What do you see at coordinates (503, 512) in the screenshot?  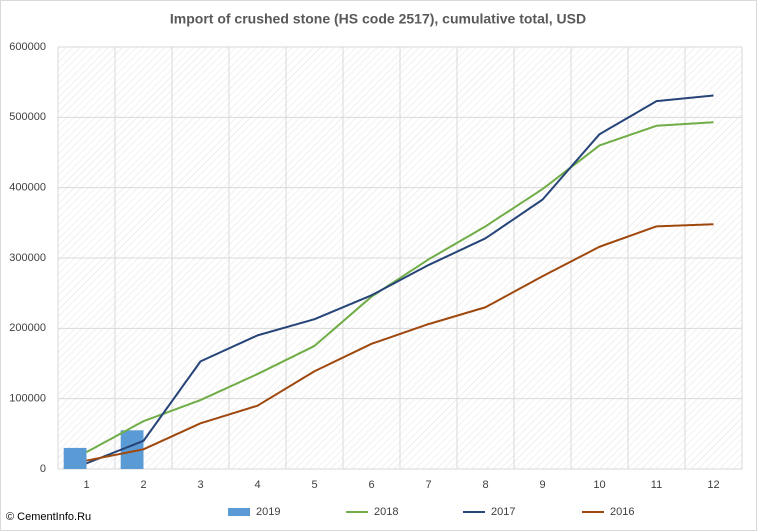 I see `legend-label: 2017` at bounding box center [503, 512].